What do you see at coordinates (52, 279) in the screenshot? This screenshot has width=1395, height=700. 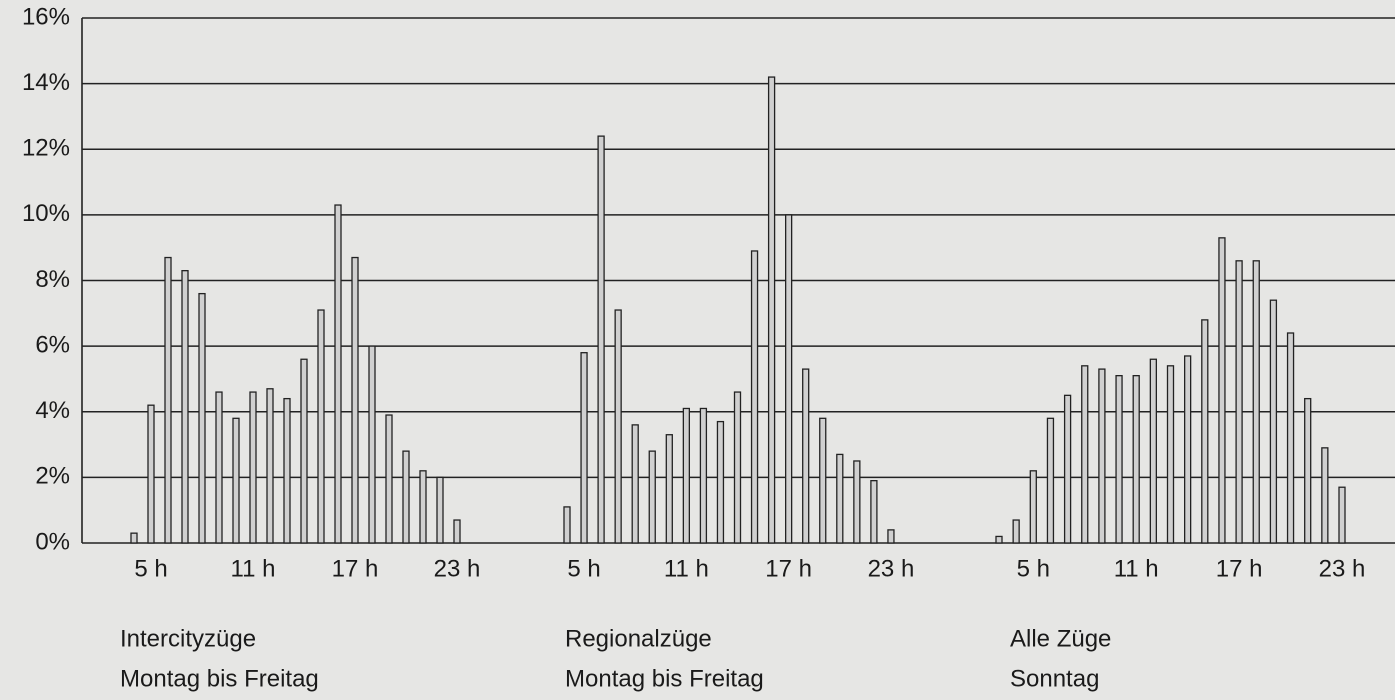 I see `y-tick-label: 8%` at bounding box center [52, 279].